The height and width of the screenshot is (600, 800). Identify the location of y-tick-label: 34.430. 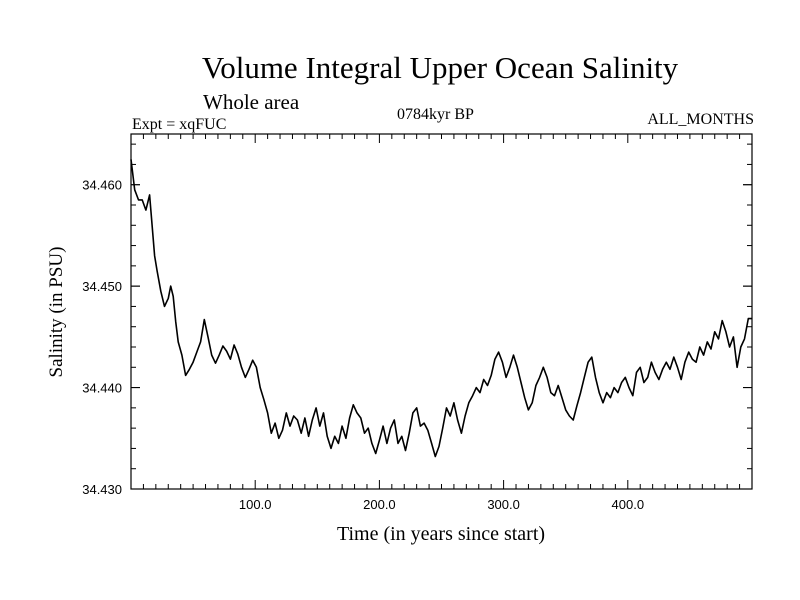
(102, 489).